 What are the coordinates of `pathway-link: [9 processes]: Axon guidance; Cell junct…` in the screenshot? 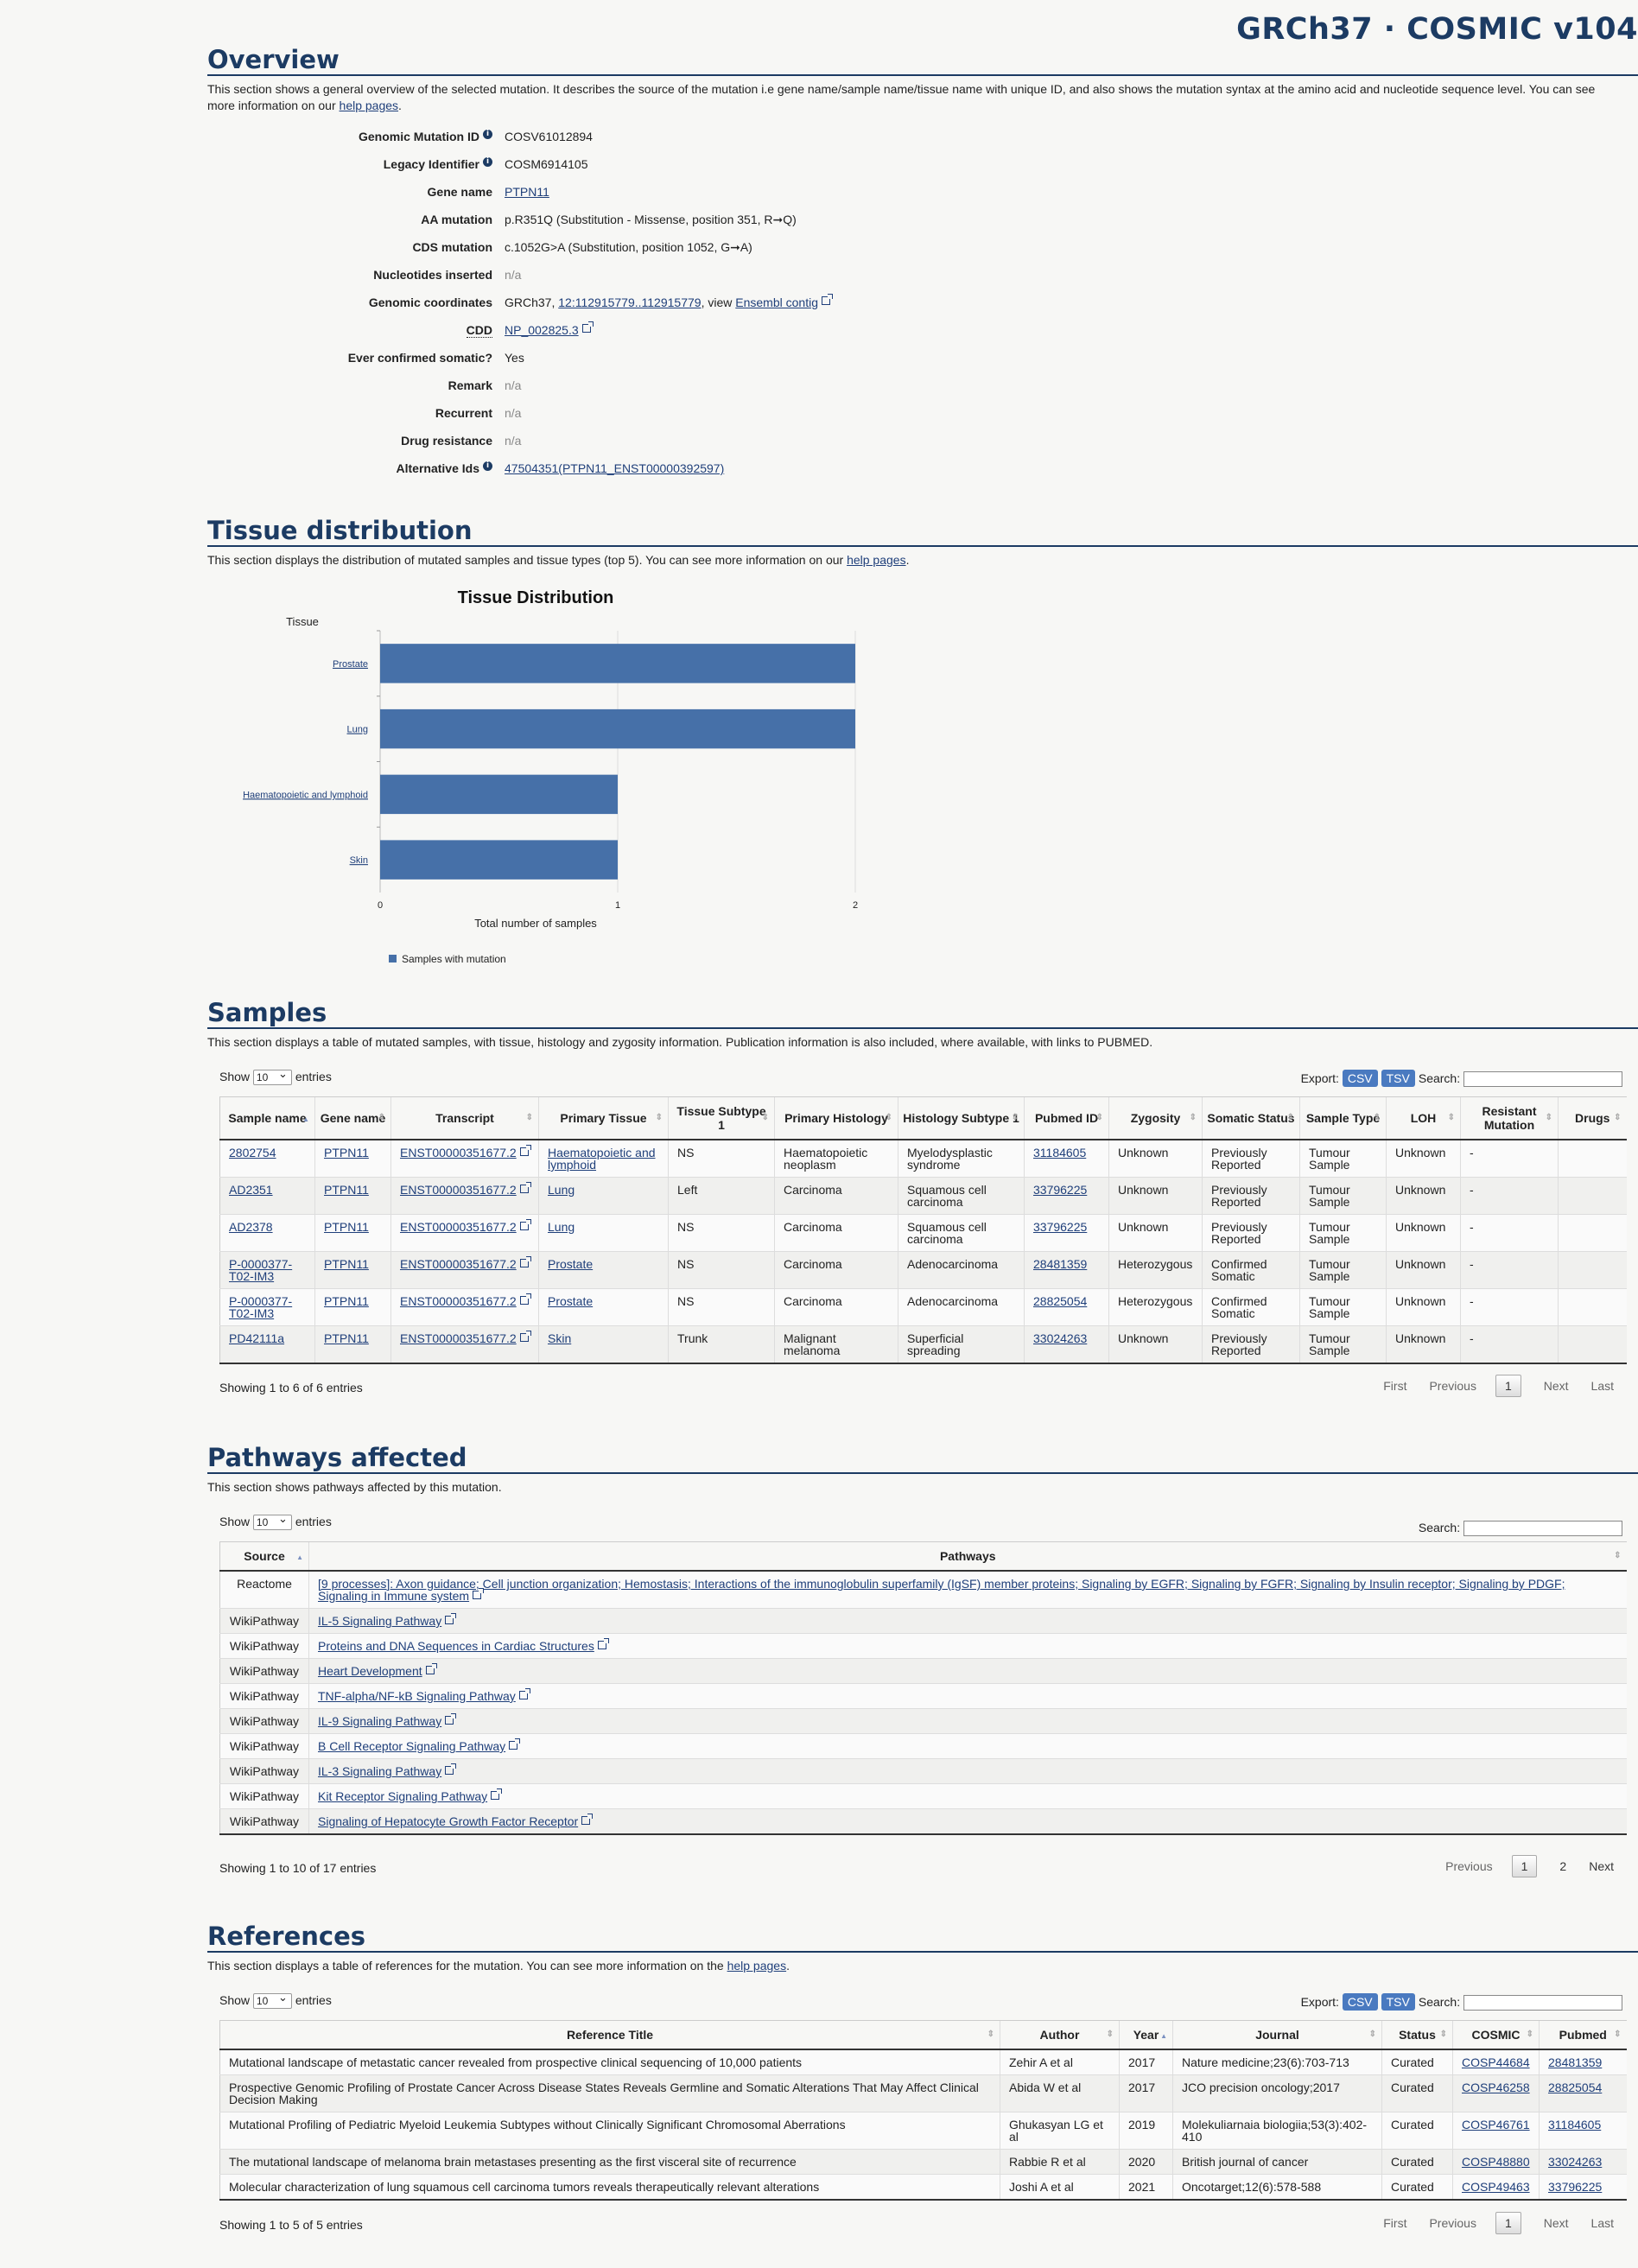 It's located at (942, 1590).